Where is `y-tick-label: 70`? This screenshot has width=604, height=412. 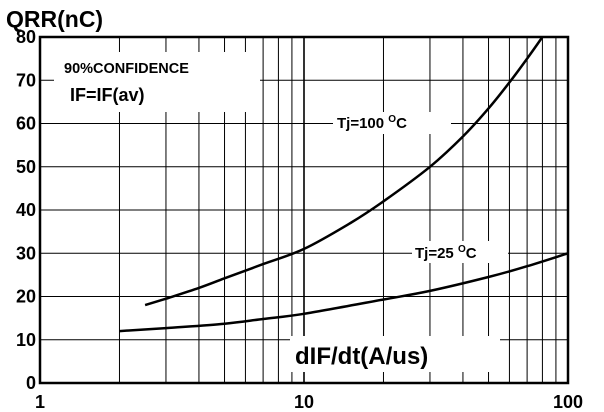 y-tick-label: 70 is located at coordinates (26, 80).